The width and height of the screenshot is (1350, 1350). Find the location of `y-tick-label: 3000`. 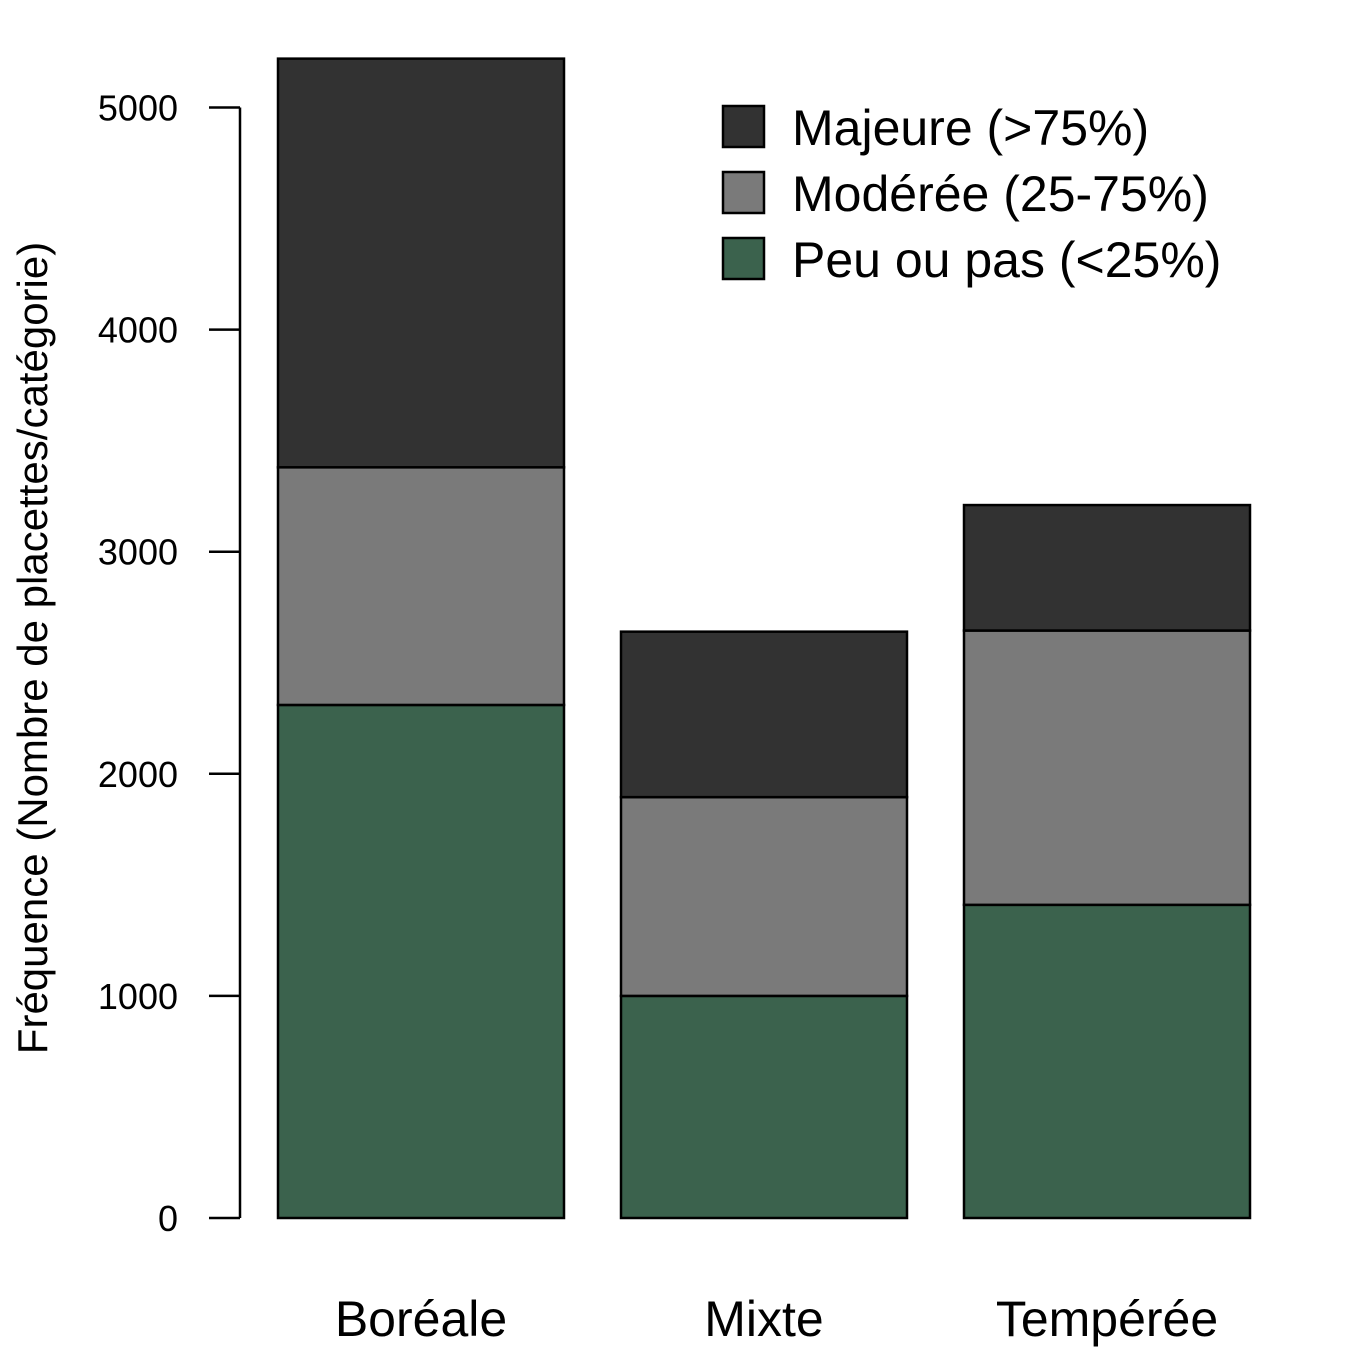

y-tick-label: 3000 is located at coordinates (138, 552).